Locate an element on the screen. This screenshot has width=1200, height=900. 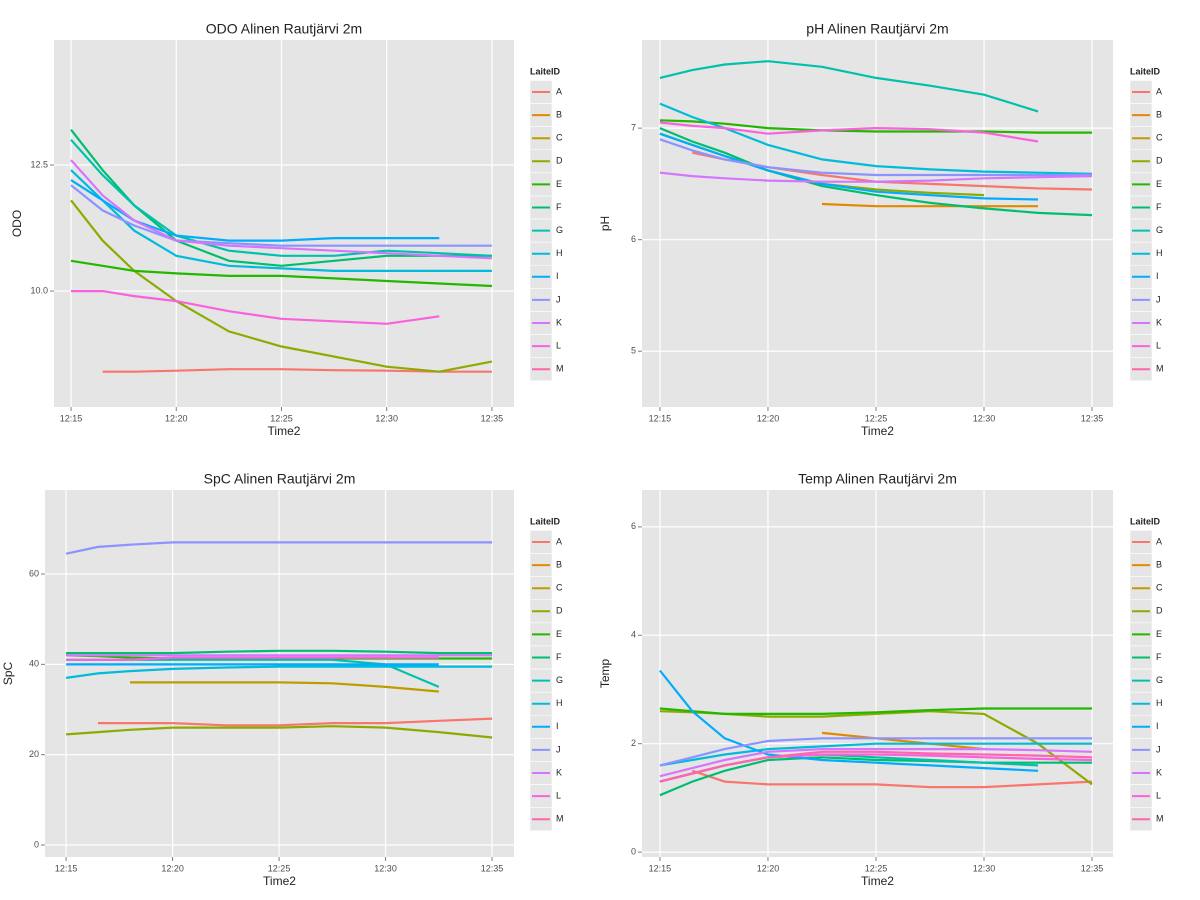
chart-title: ODO Alinen Rautjärvi 2m is located at coordinates (284, 29).